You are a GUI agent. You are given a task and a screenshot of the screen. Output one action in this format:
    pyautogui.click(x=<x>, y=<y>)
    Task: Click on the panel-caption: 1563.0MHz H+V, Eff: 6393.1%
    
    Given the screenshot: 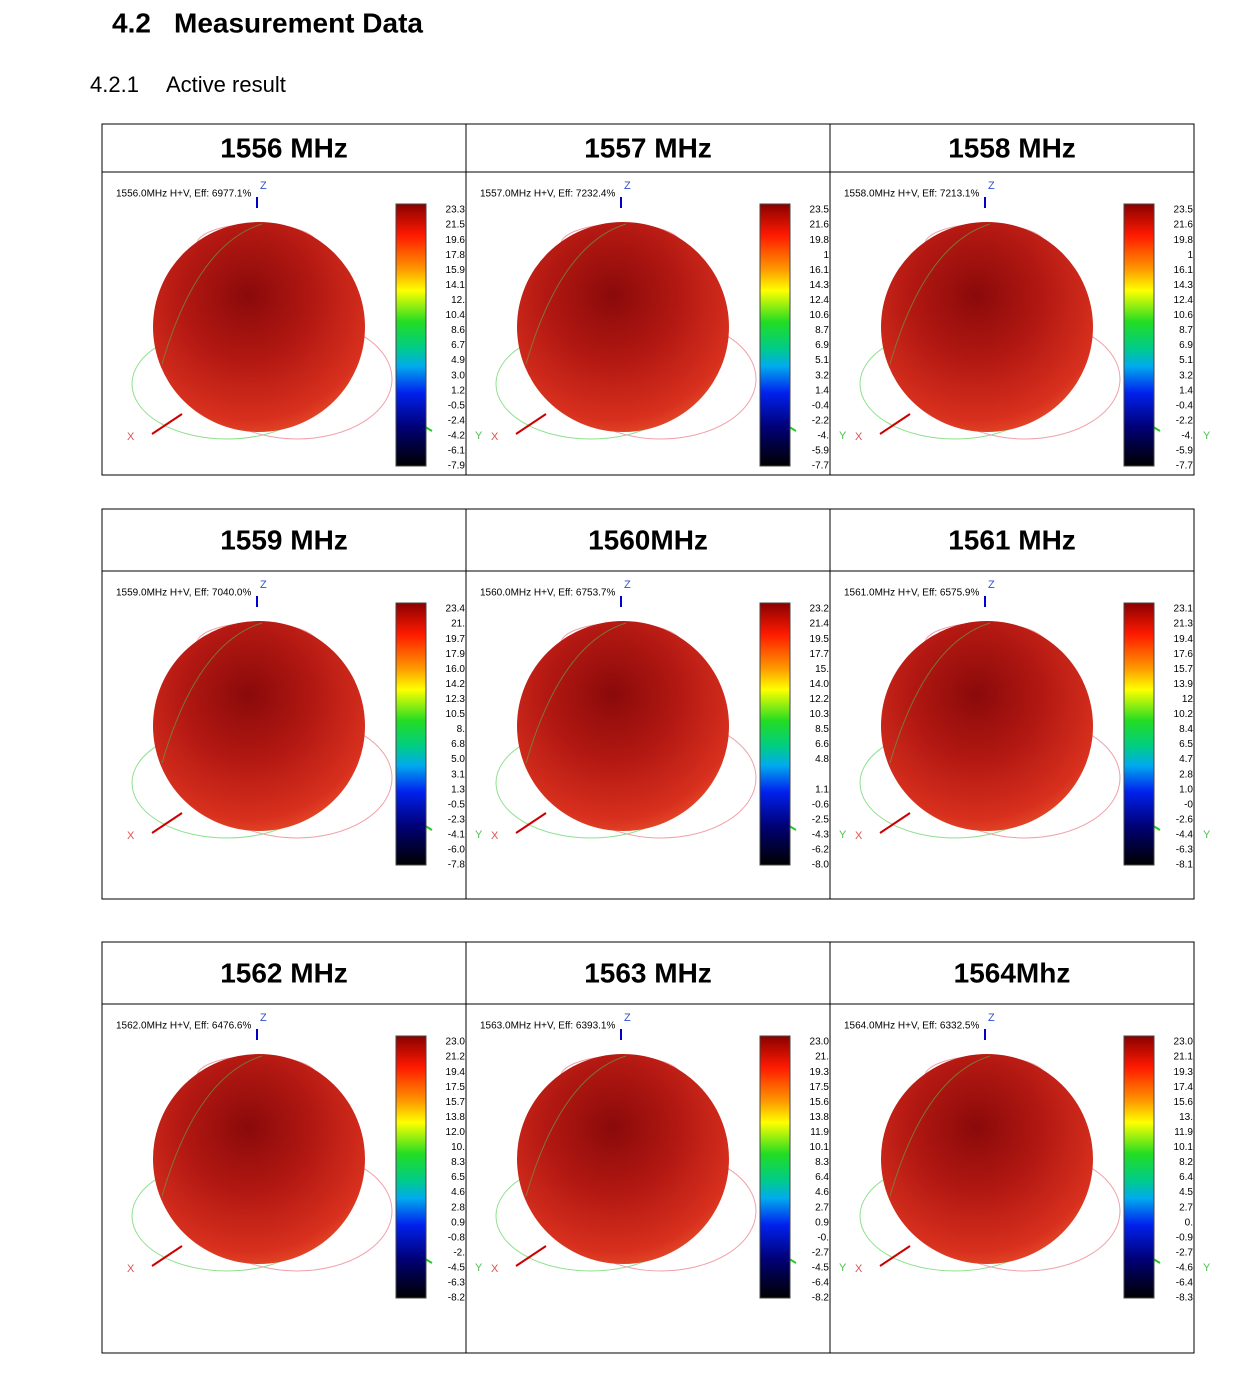 What is the action you would take?
    pyautogui.click(x=547, y=1026)
    